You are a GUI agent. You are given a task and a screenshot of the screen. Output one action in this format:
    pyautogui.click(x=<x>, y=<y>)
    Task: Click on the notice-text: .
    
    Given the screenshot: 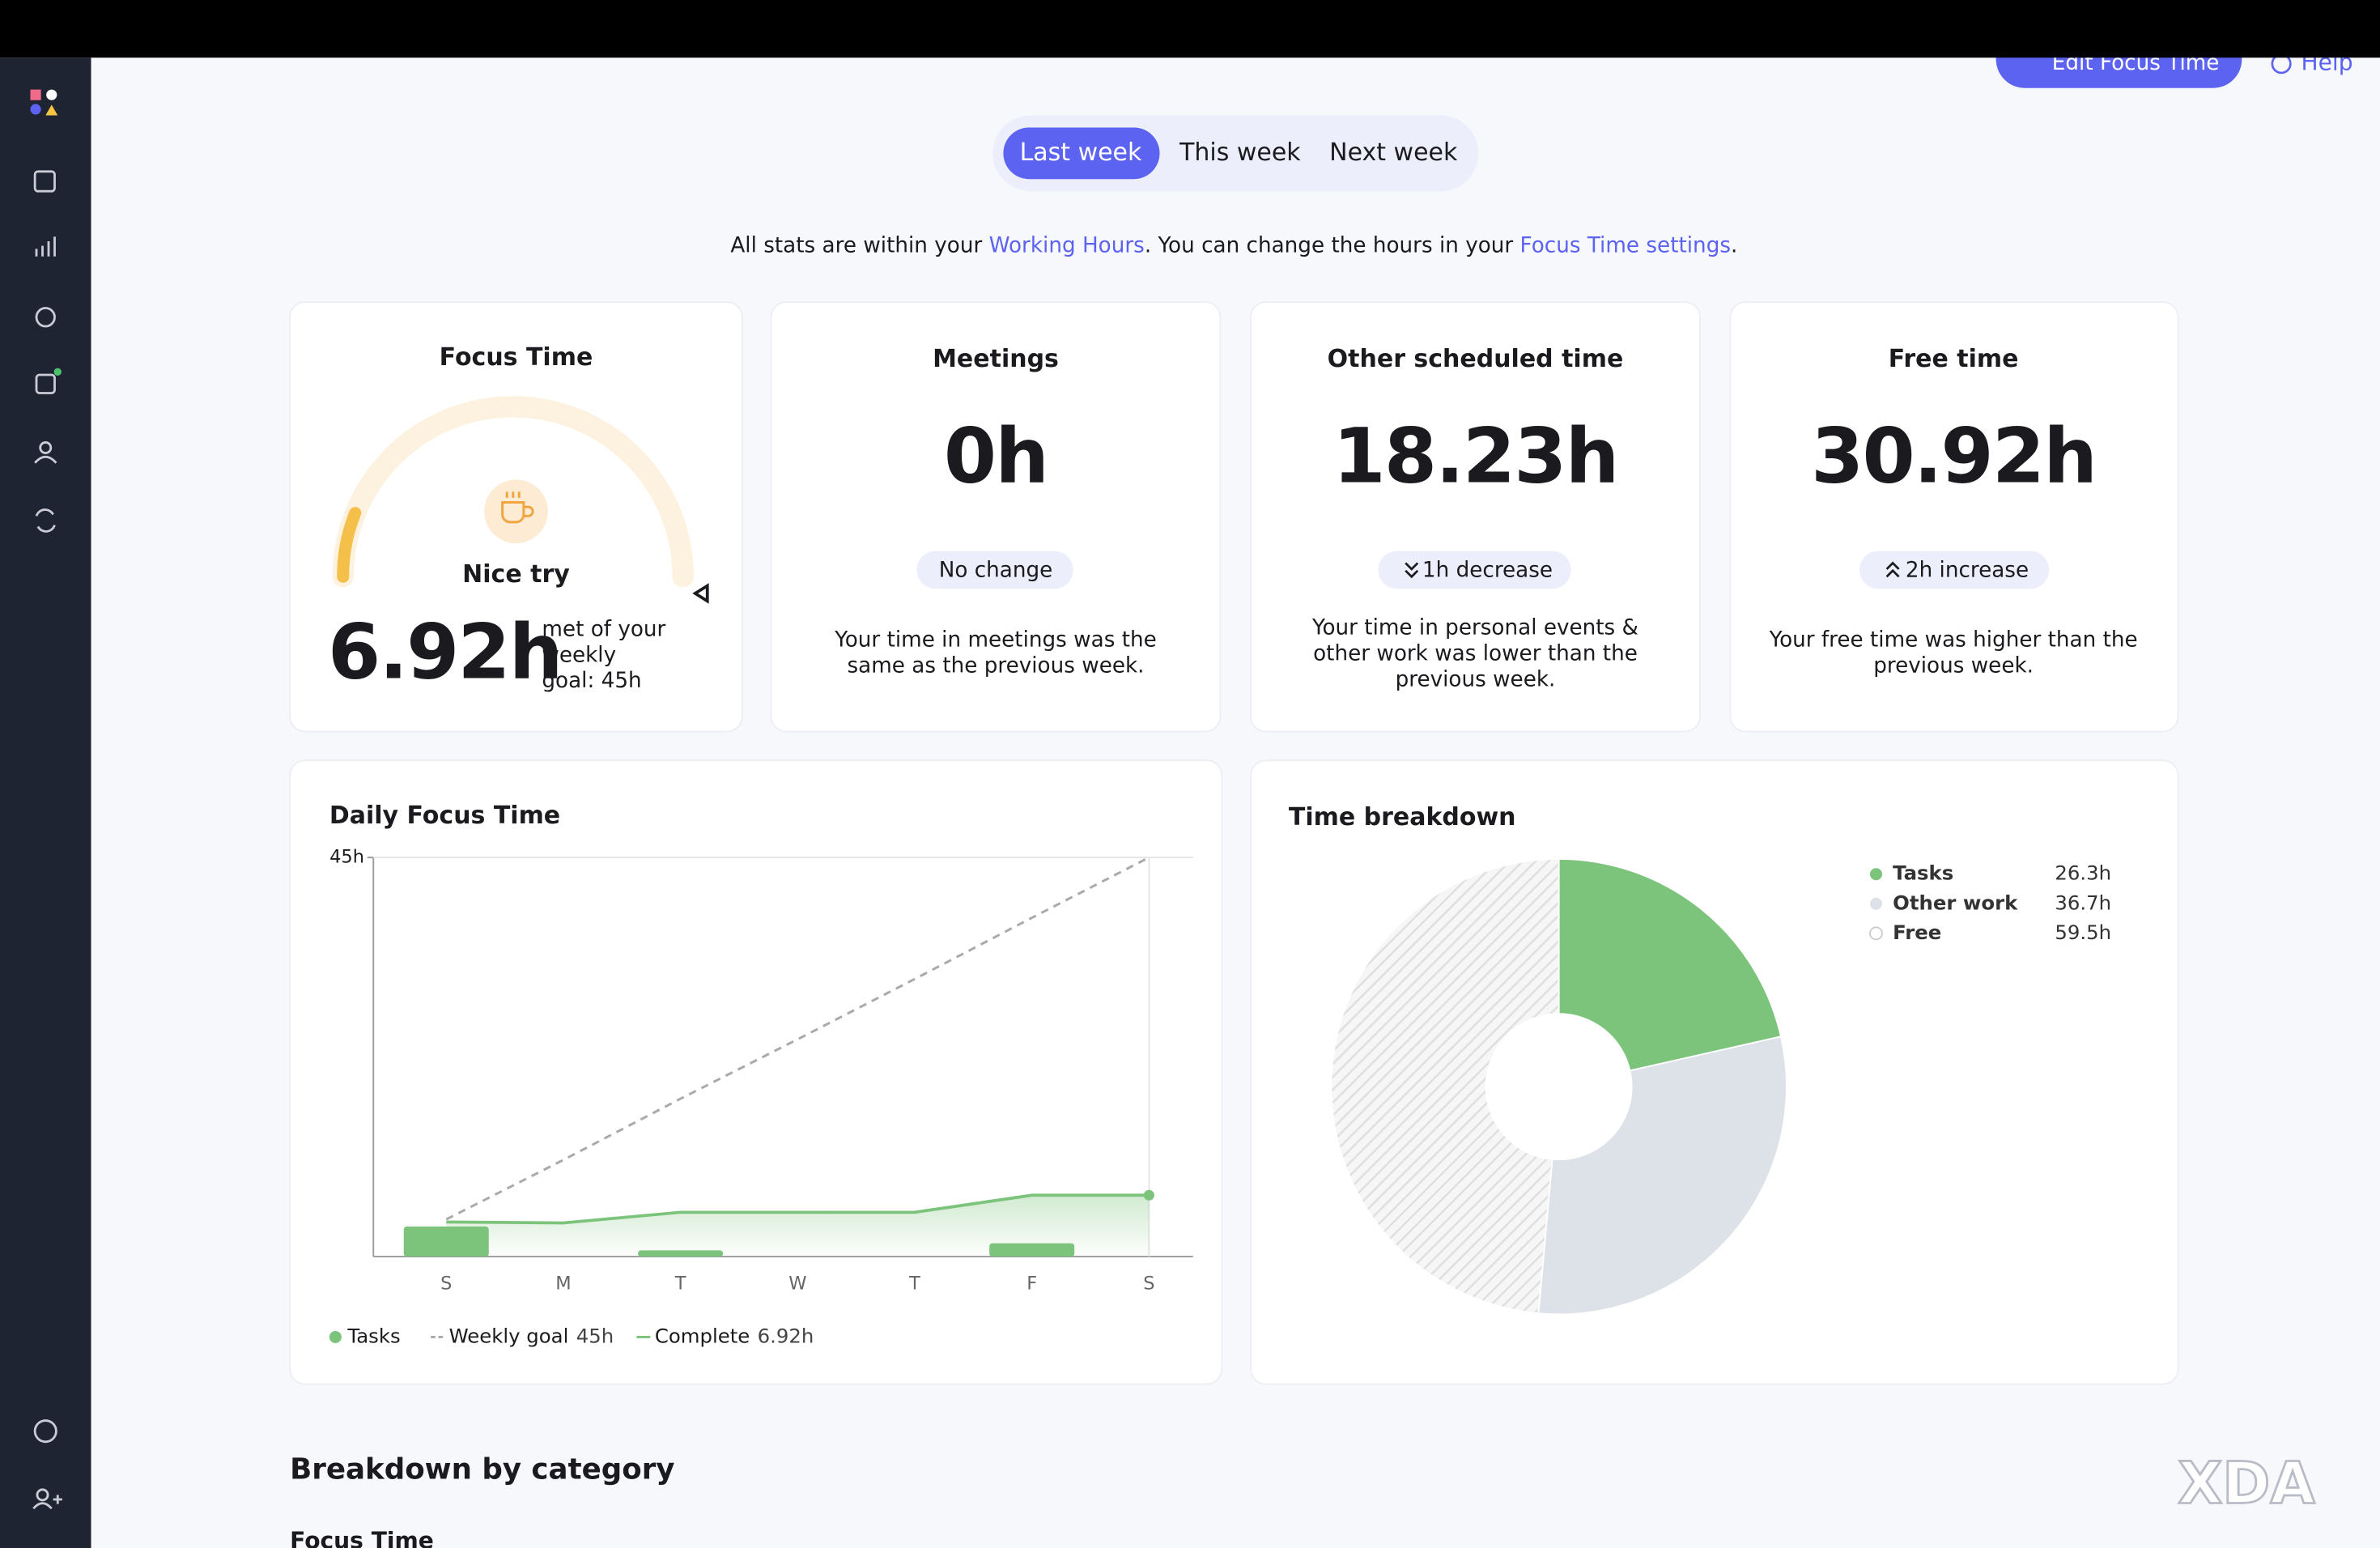 What is the action you would take?
    pyautogui.click(x=1734, y=245)
    